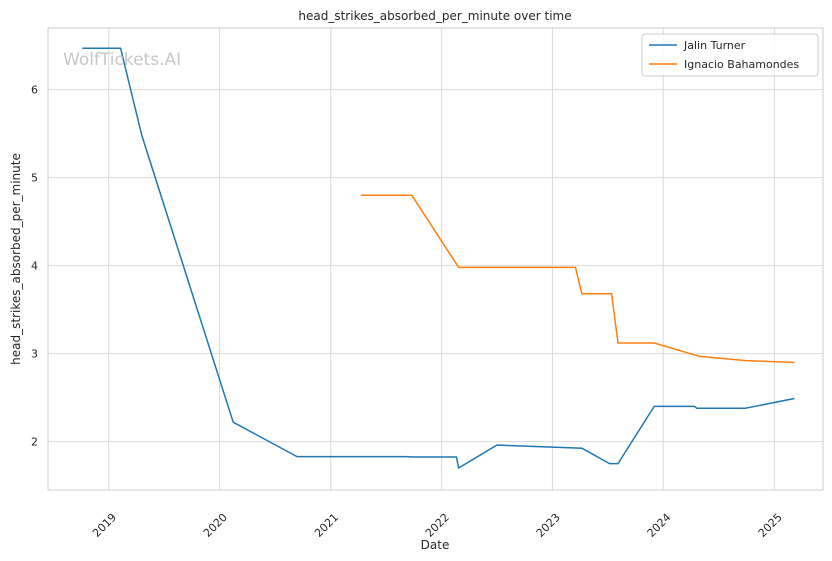 Image resolution: width=832 pixels, height=561 pixels. Describe the element at coordinates (122, 60) in the screenshot. I see `watermark: WolfTickets.AI` at that location.